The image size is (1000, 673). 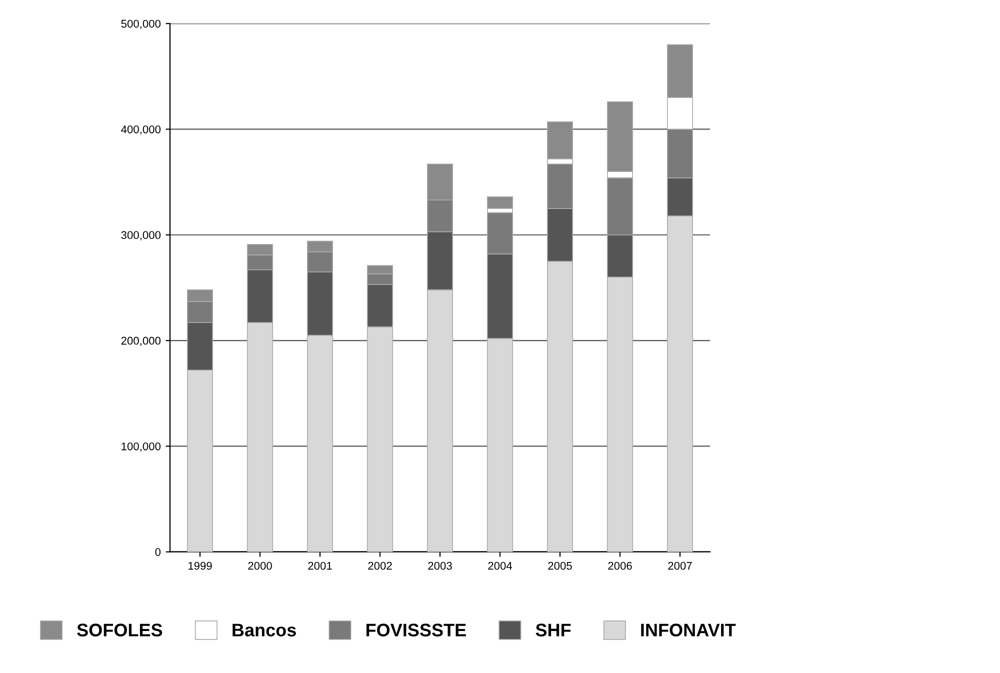 What do you see at coordinates (141, 341) in the screenshot?
I see `y-tick-label: 200,000` at bounding box center [141, 341].